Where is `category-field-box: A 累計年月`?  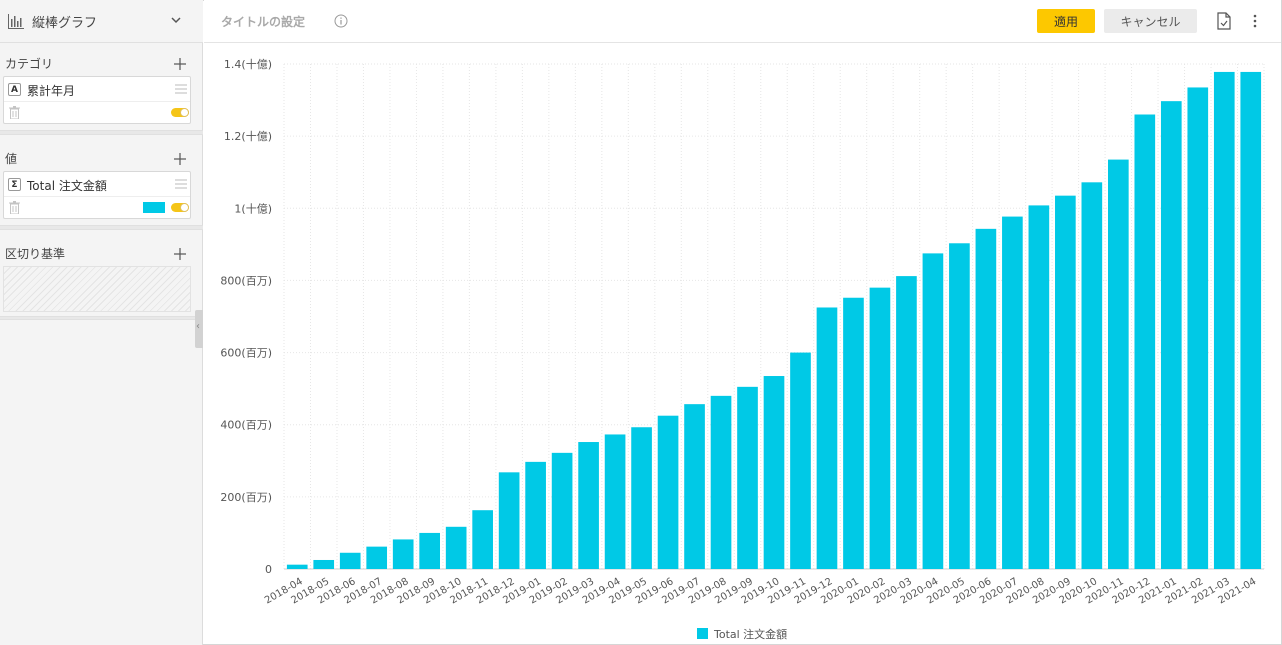
category-field-box: A 累計年月 is located at coordinates (97, 100).